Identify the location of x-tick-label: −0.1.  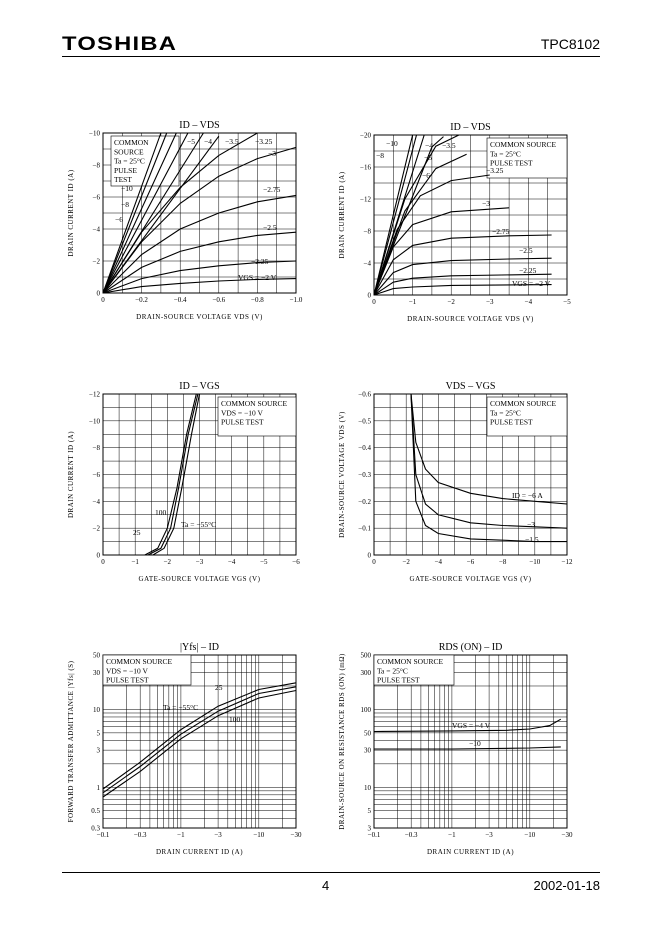
(103, 835).